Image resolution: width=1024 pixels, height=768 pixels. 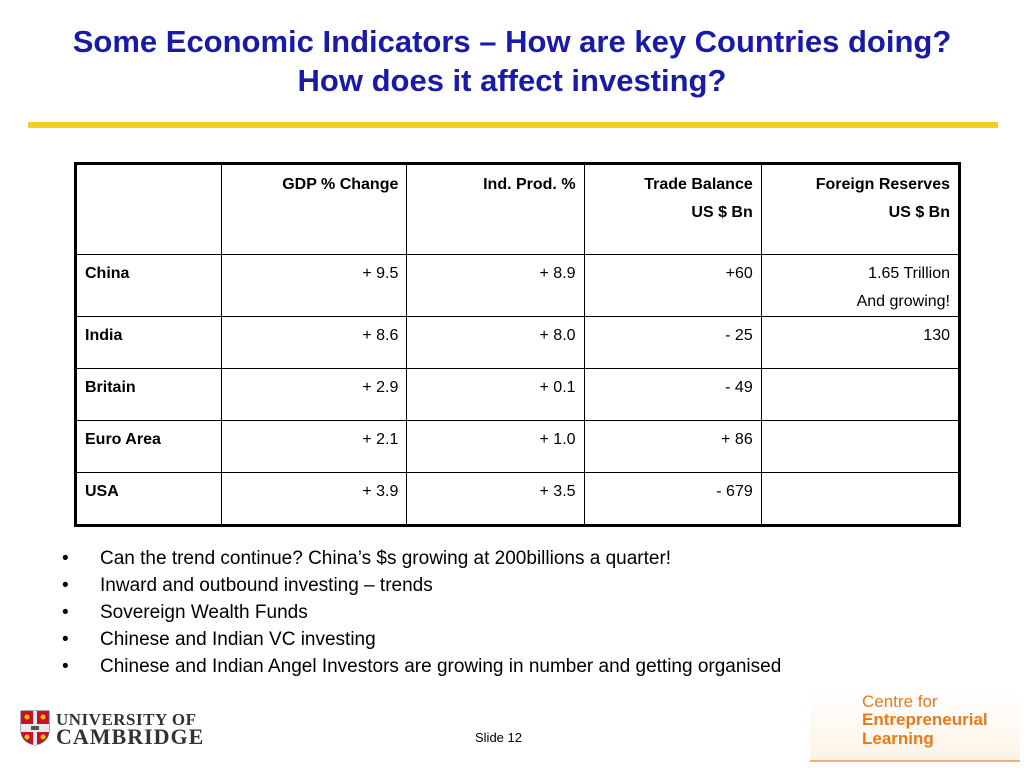 What do you see at coordinates (495, 209) in the screenshot?
I see `header-cell-ind-prod: Ind. Prod. %` at bounding box center [495, 209].